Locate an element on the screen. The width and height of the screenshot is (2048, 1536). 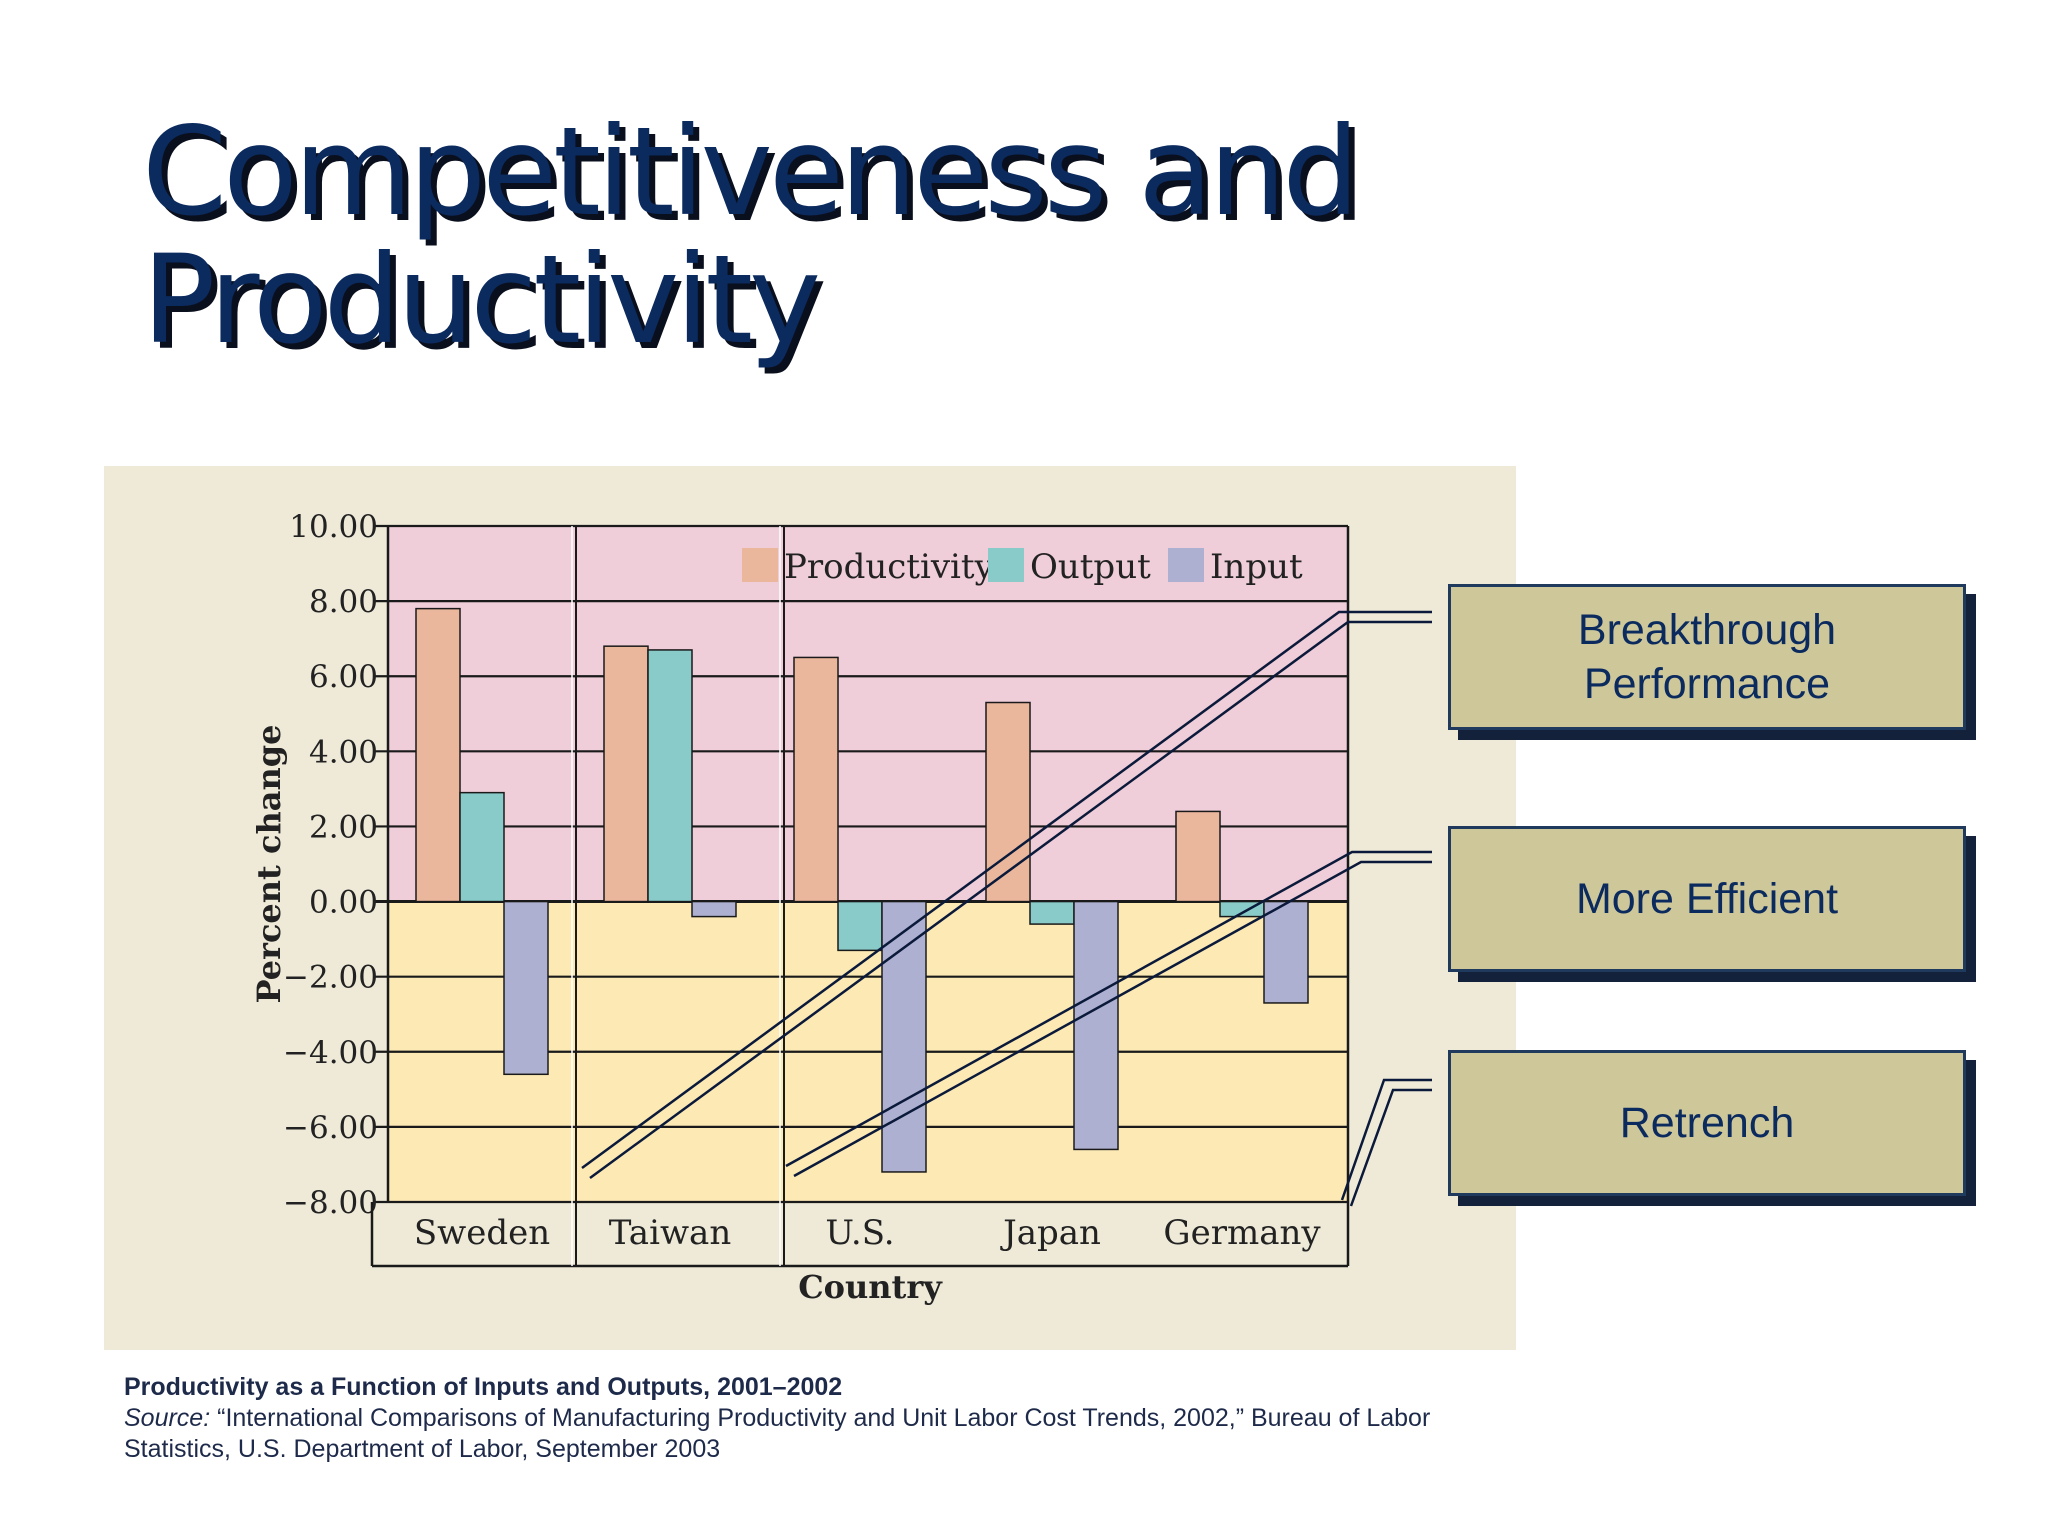
callout-breakthrough-performance: Breakthrough Performance is located at coordinates (1707, 657).